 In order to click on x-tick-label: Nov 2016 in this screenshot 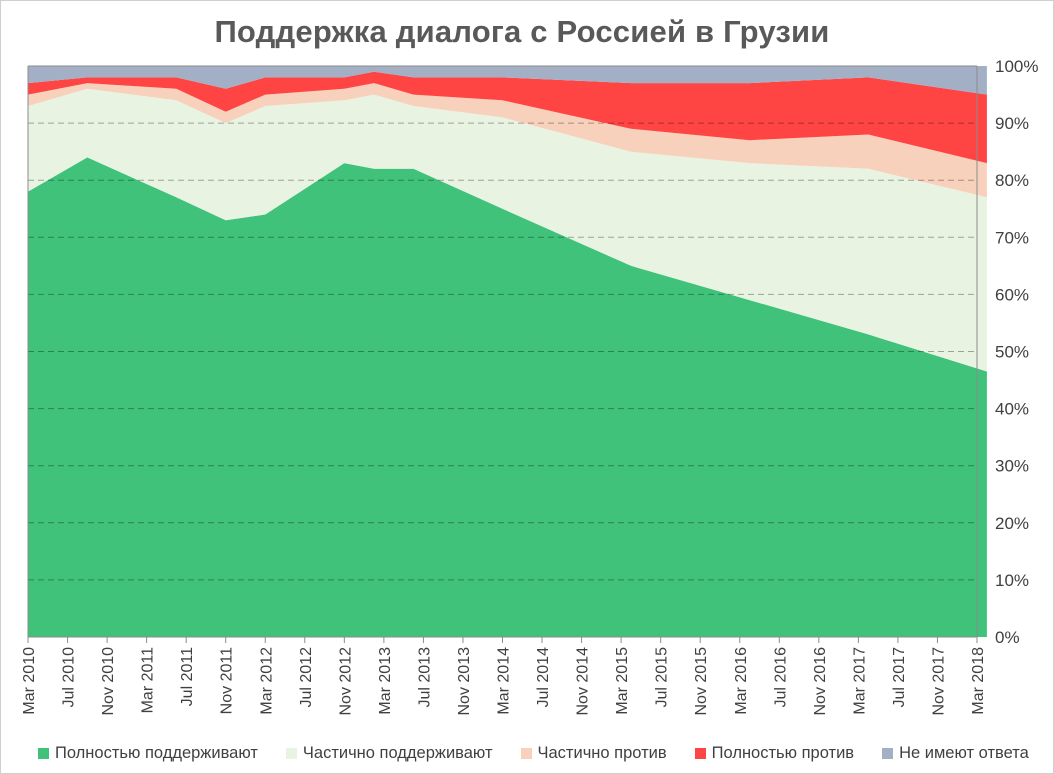, I will do `click(820, 681)`.